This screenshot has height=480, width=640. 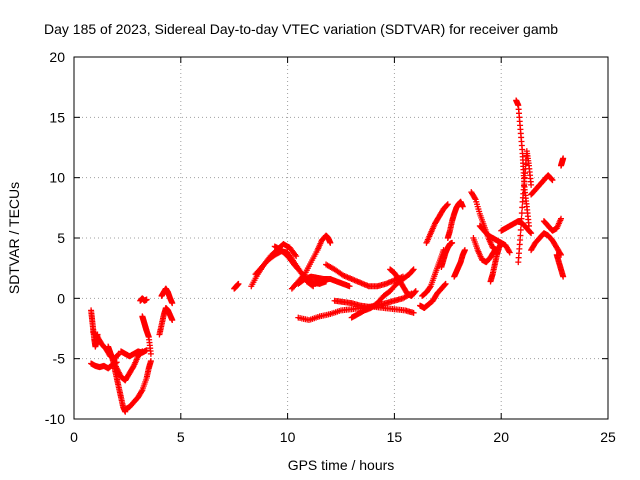 What do you see at coordinates (59, 359) in the screenshot?
I see `y-tick-label: -5` at bounding box center [59, 359].